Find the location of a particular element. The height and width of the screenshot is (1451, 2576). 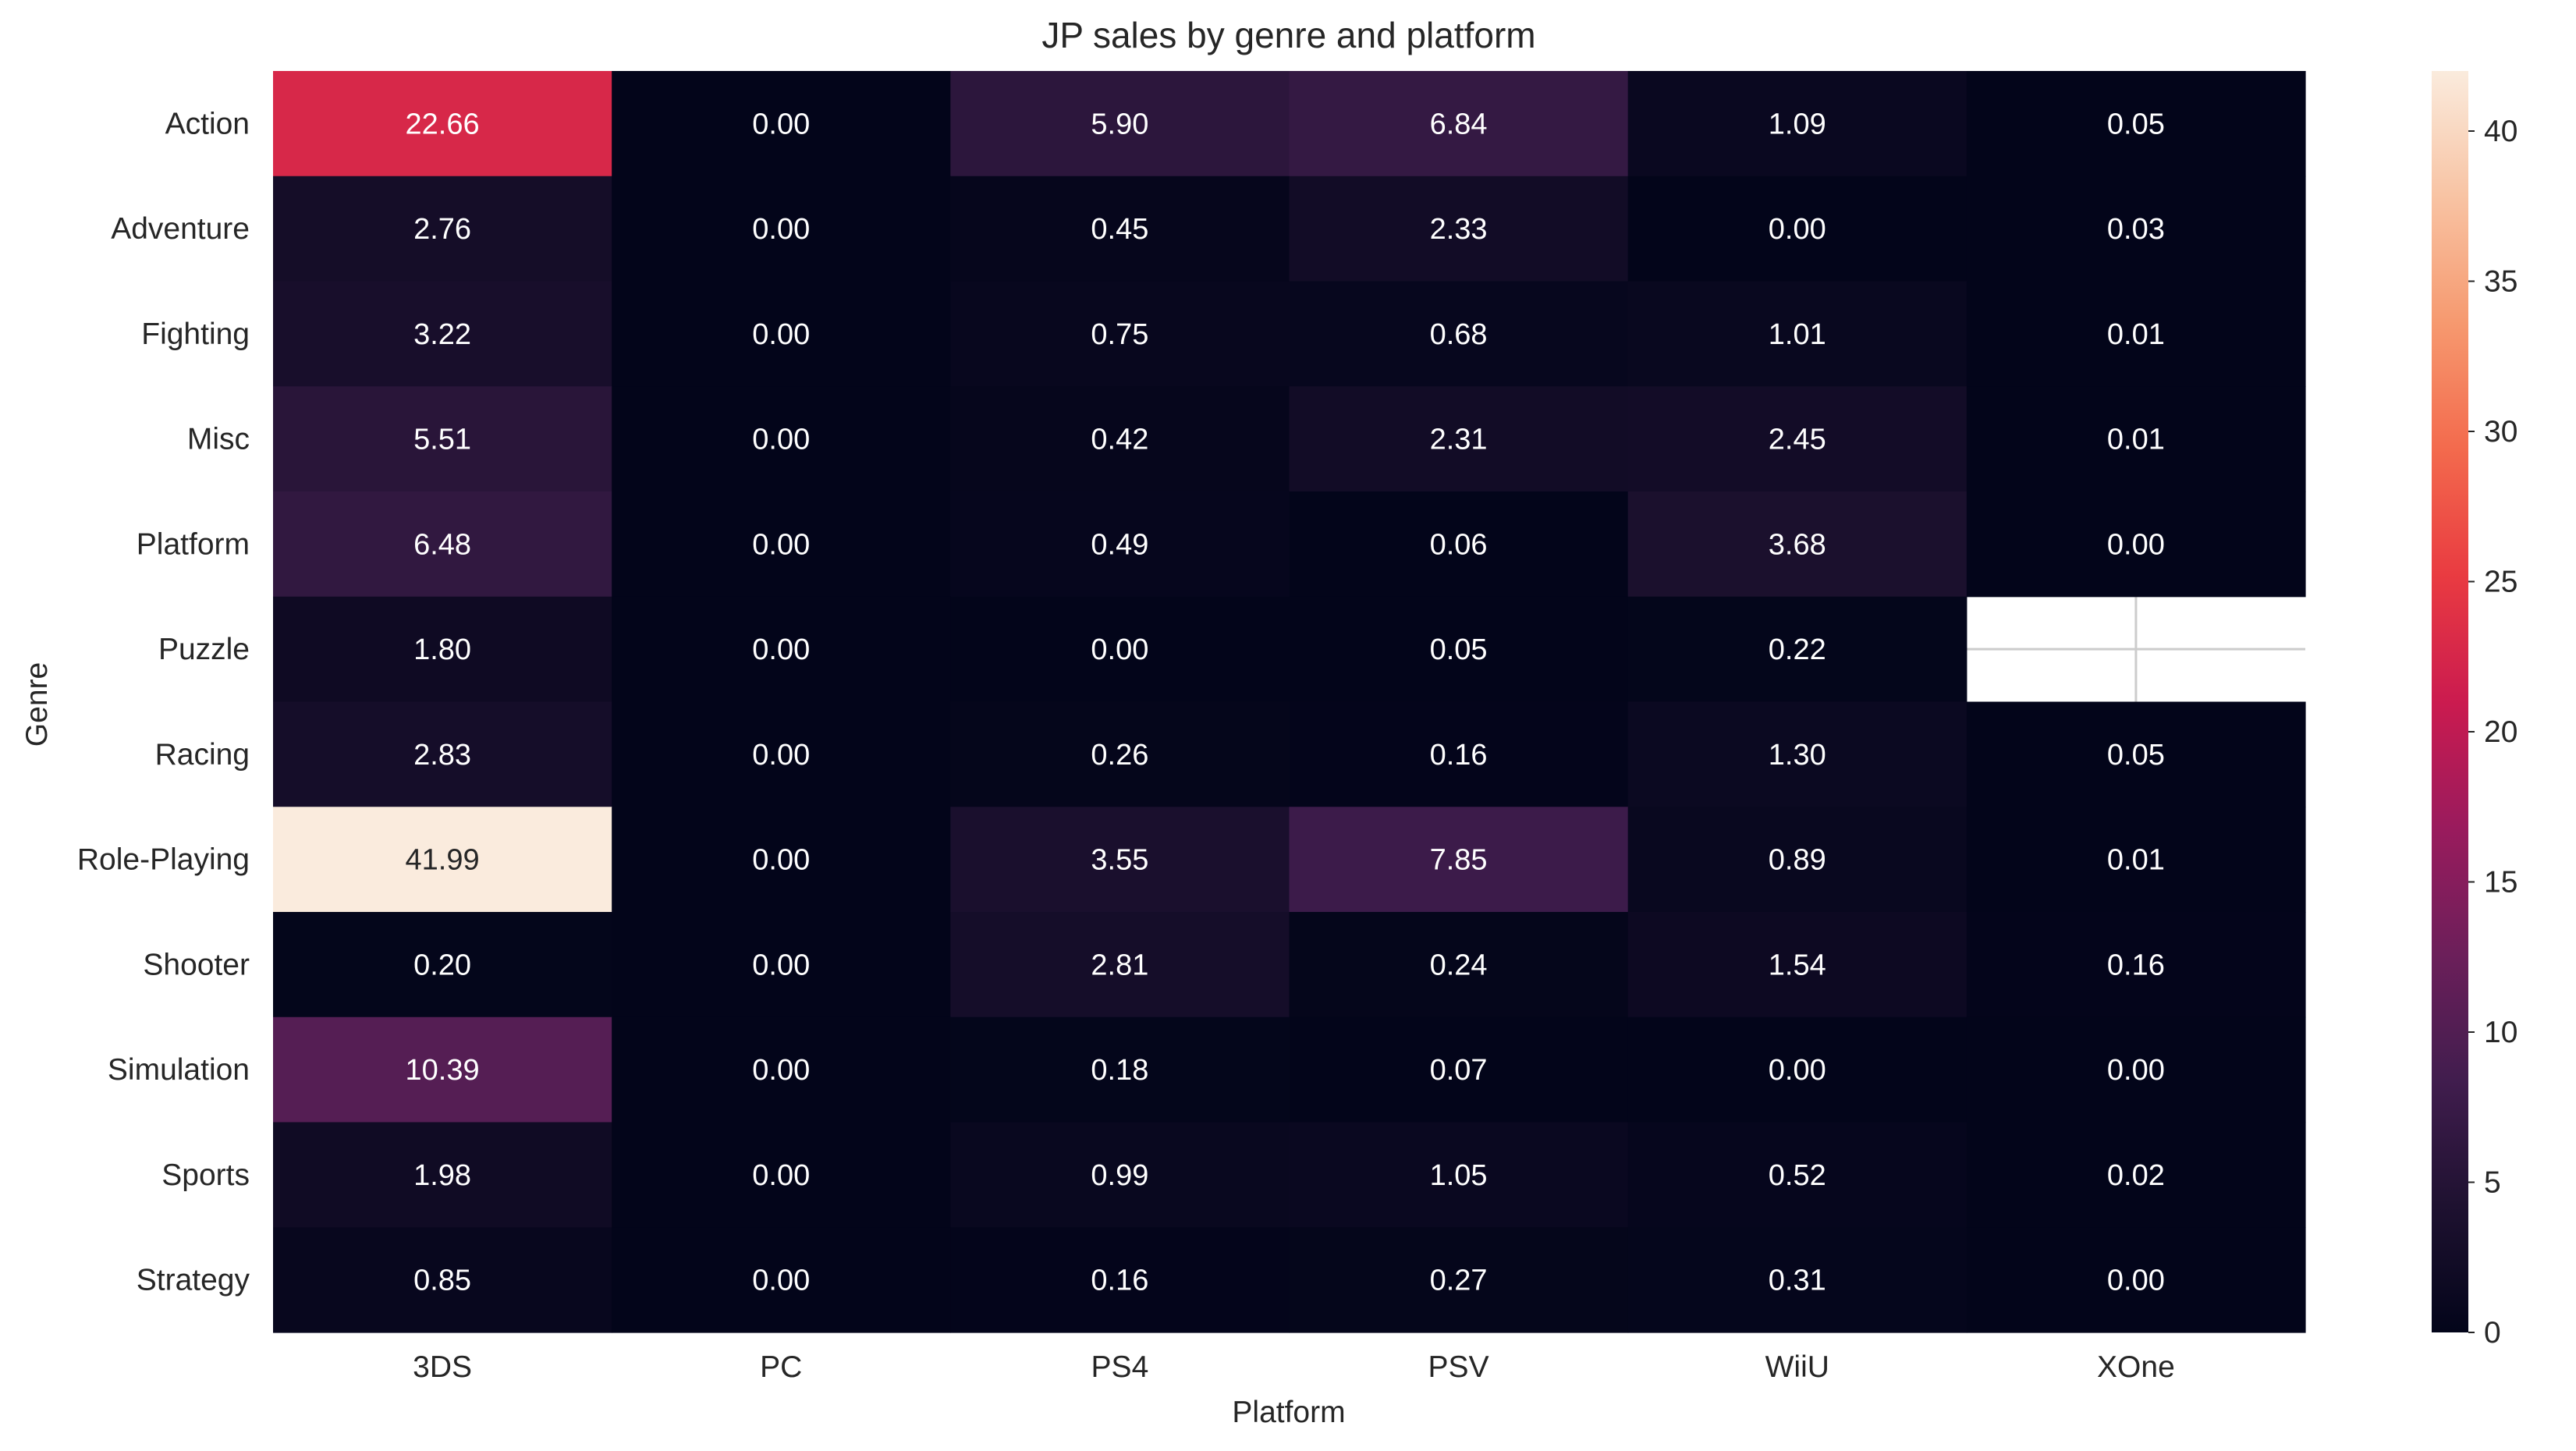

colorbar-tick-label: 20 is located at coordinates (2500, 732).